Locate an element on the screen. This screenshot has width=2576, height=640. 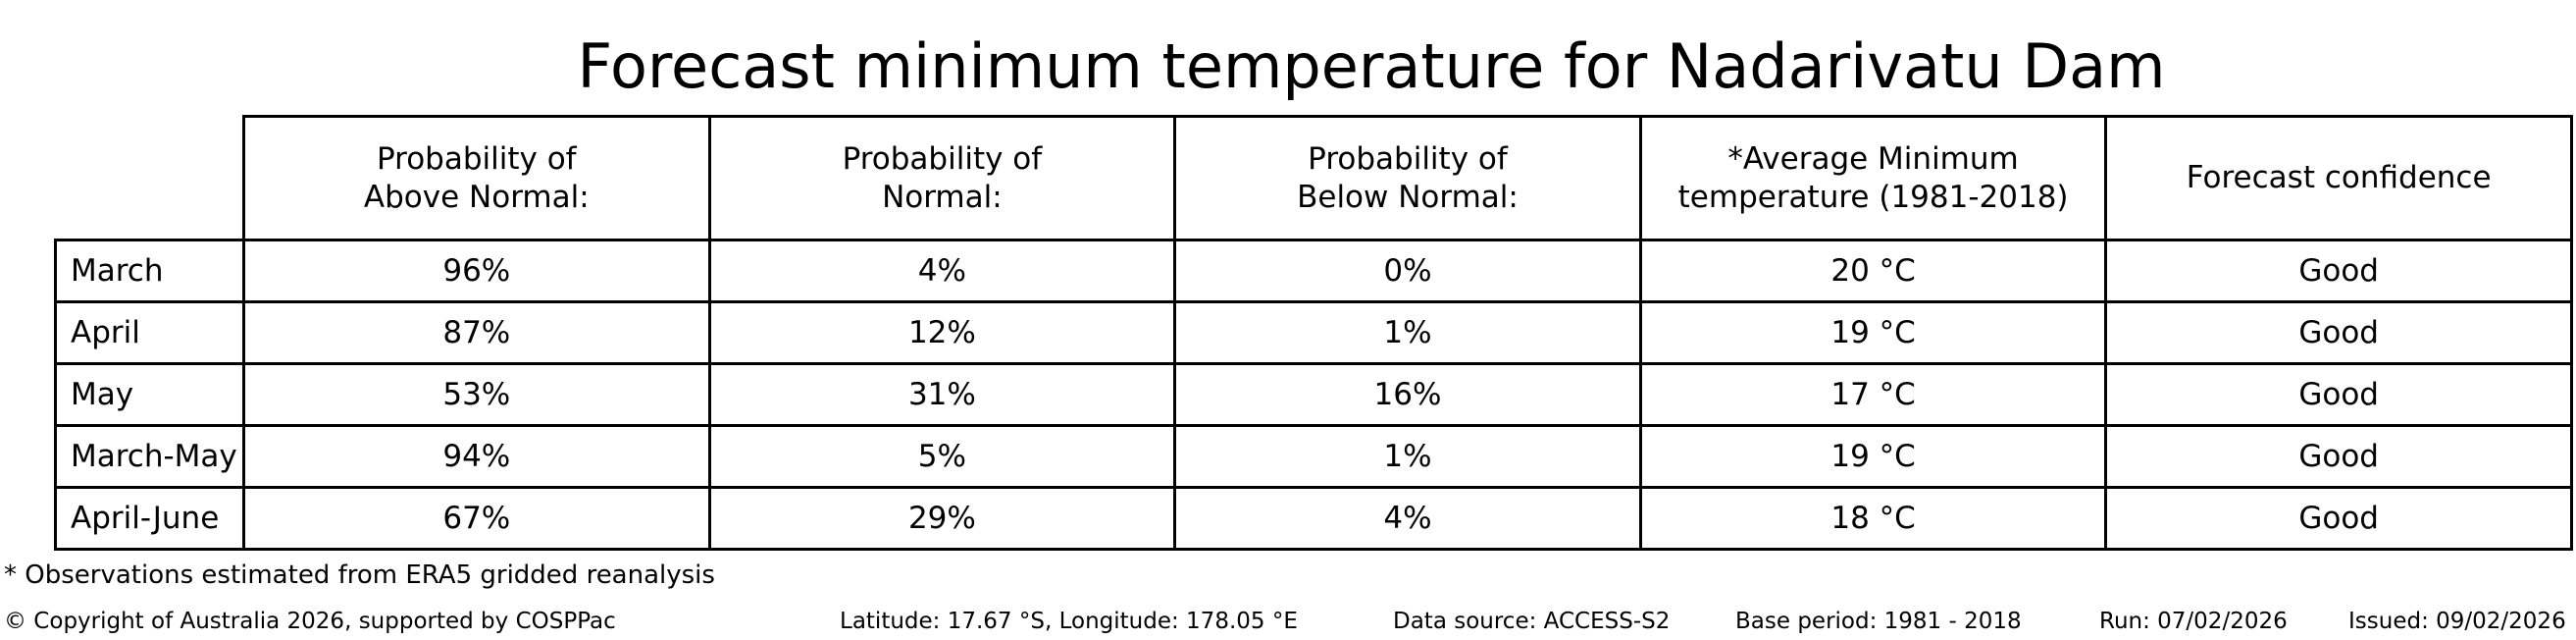
column-header-normal: Probability of Normal: is located at coordinates (942, 178).